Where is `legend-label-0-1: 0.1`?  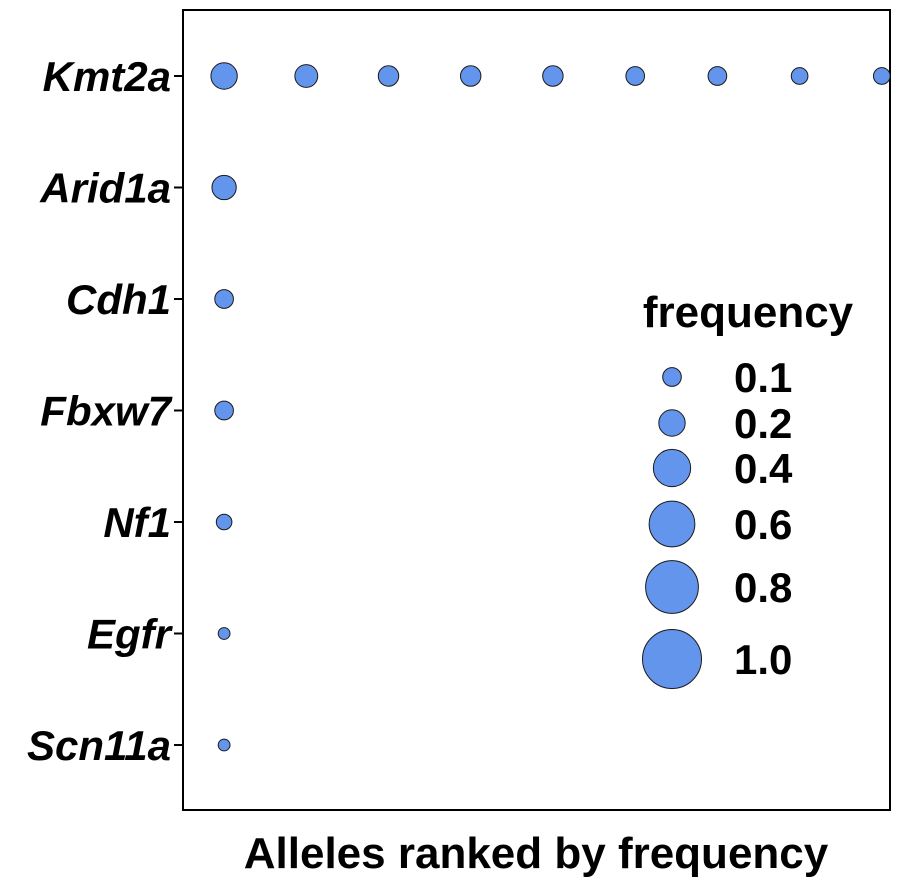 legend-label-0-1: 0.1 is located at coordinates (763, 377).